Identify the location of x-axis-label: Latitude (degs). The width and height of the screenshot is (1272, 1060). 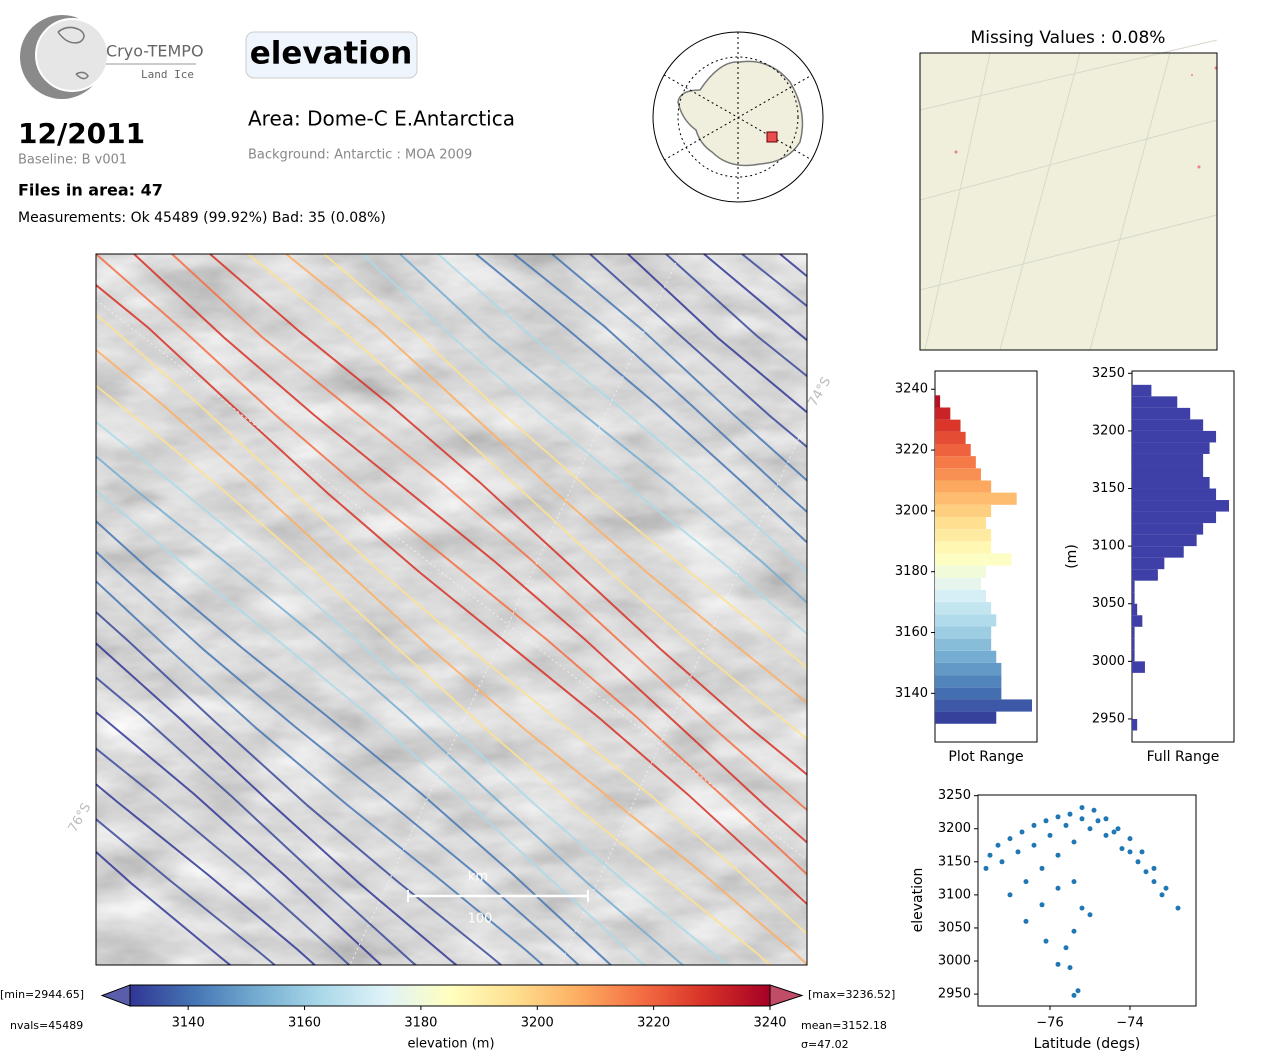
(1087, 1044).